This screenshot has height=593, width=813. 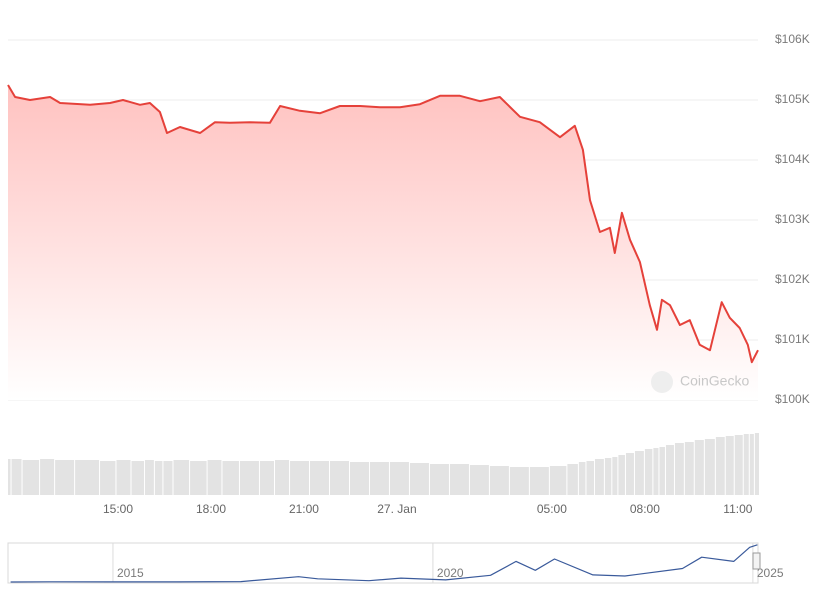 I want to click on x-tick-label: 2020, so click(x=450, y=573).